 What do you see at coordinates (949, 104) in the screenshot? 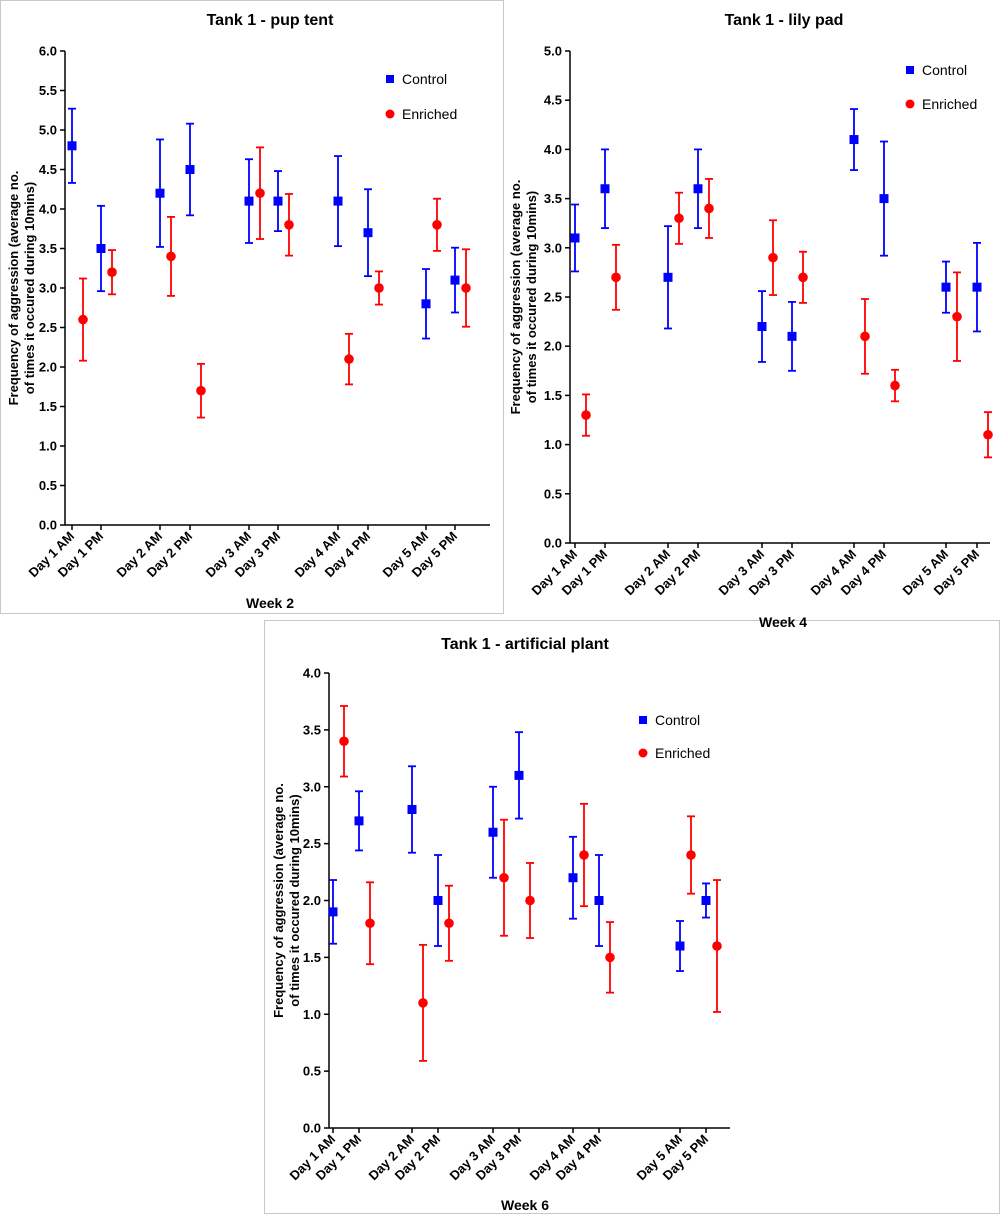
I see `legend-enriched-label: Enriched` at bounding box center [949, 104].